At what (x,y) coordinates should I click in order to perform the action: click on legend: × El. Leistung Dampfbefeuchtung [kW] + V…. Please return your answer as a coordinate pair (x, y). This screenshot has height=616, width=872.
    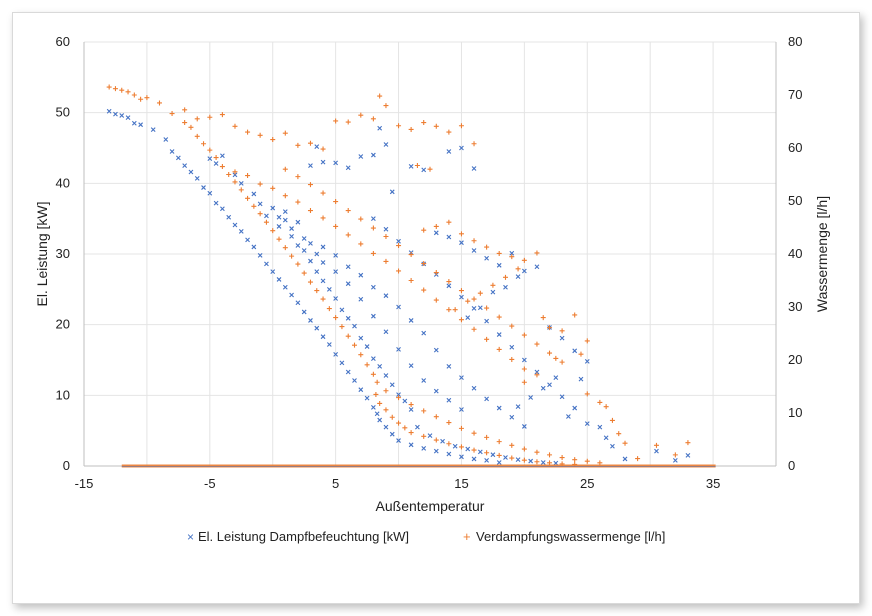
    Looking at the image, I should click on (426, 536).